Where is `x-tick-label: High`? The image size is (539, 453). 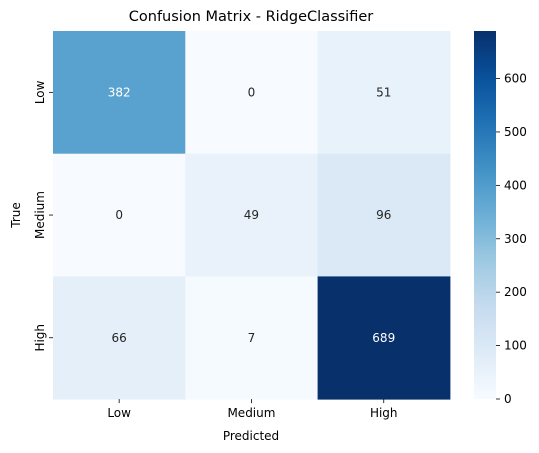 x-tick-label: High is located at coordinates (384, 413).